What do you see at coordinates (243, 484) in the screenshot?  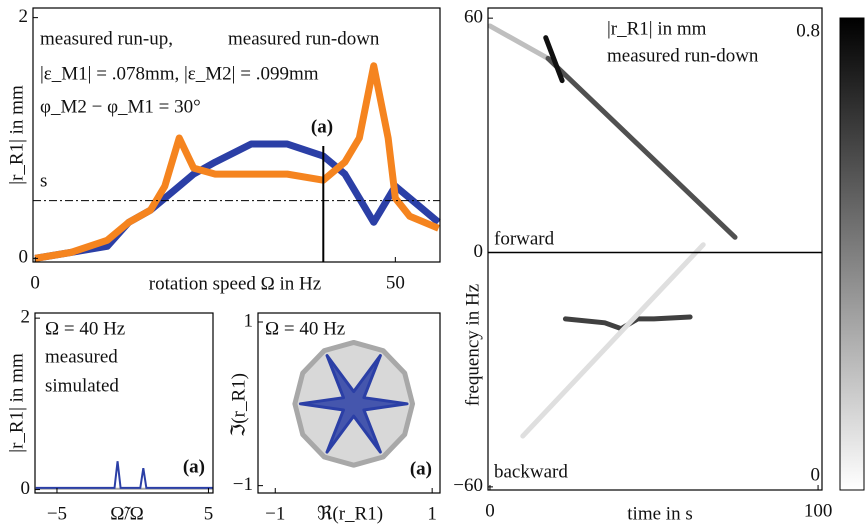 I see `y-tick-label: −1` at bounding box center [243, 484].